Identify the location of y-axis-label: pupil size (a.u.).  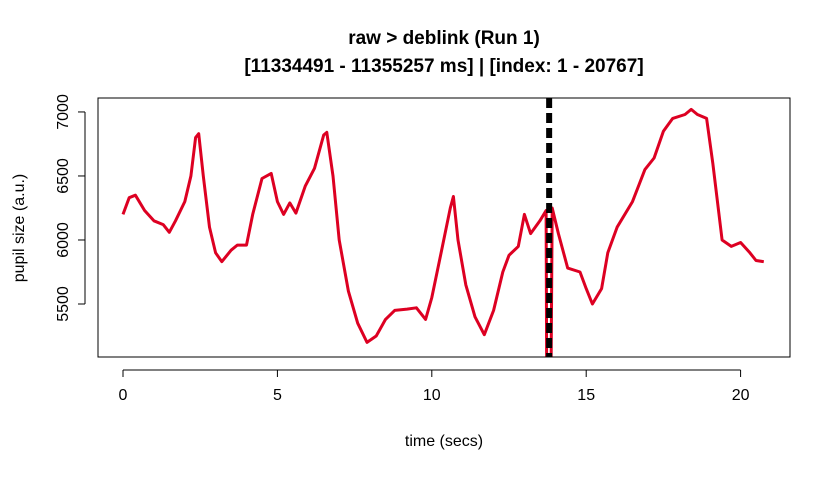
(19, 228).